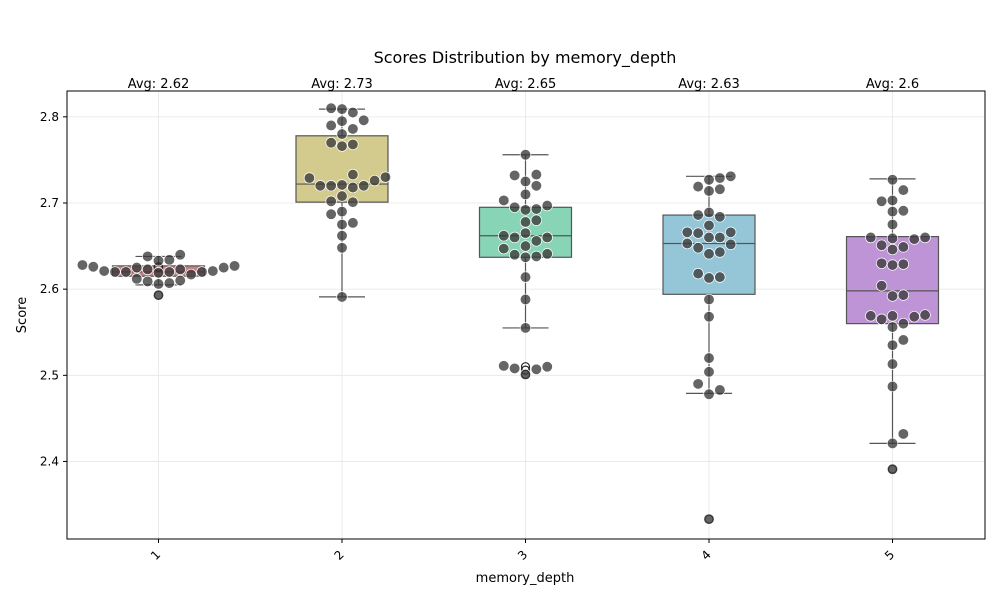  I want to click on x-tick-label: 1, so click(155, 555).